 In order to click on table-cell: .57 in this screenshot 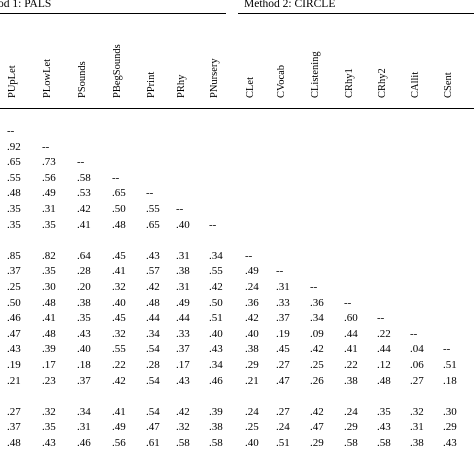, I will do `click(153, 271)`.